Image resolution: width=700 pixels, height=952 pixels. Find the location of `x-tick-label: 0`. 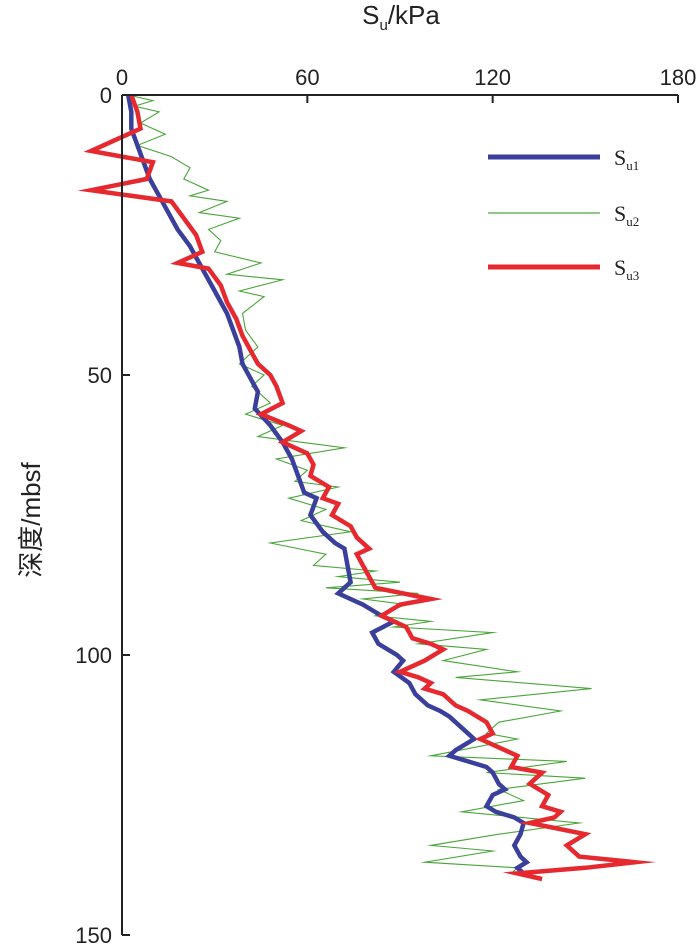

x-tick-label: 0 is located at coordinates (122, 77).